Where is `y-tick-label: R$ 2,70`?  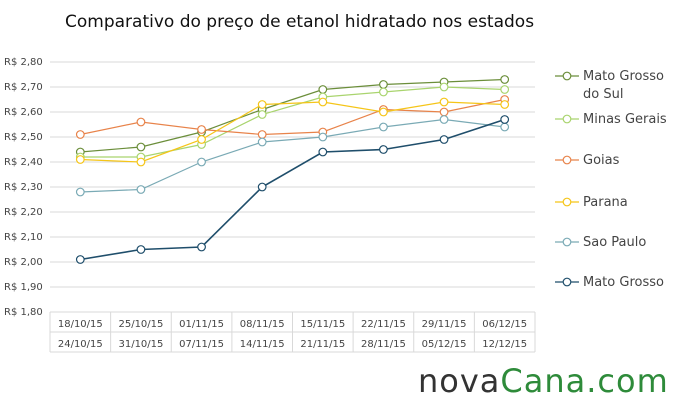 y-tick-label: R$ 2,70 is located at coordinates (23, 87).